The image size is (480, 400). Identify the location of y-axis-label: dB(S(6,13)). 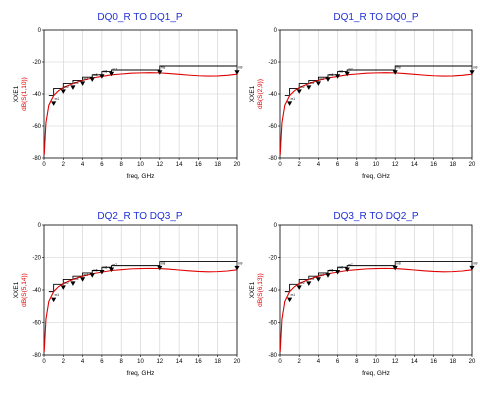
(260, 290).